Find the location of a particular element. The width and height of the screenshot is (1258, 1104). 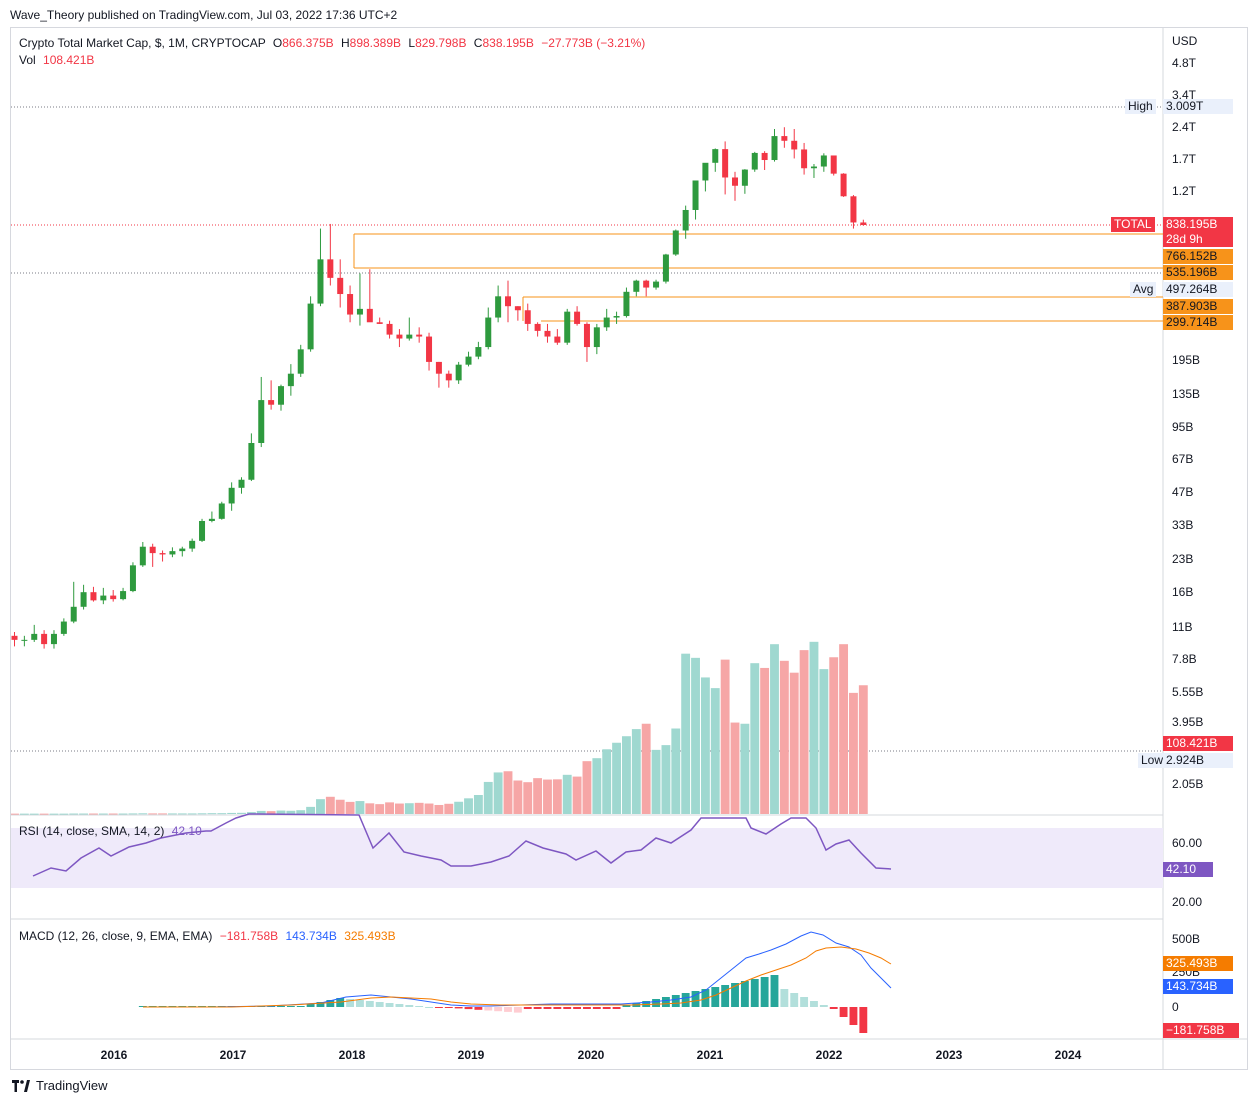

price-tick: 2.4T is located at coordinates (1184, 127).